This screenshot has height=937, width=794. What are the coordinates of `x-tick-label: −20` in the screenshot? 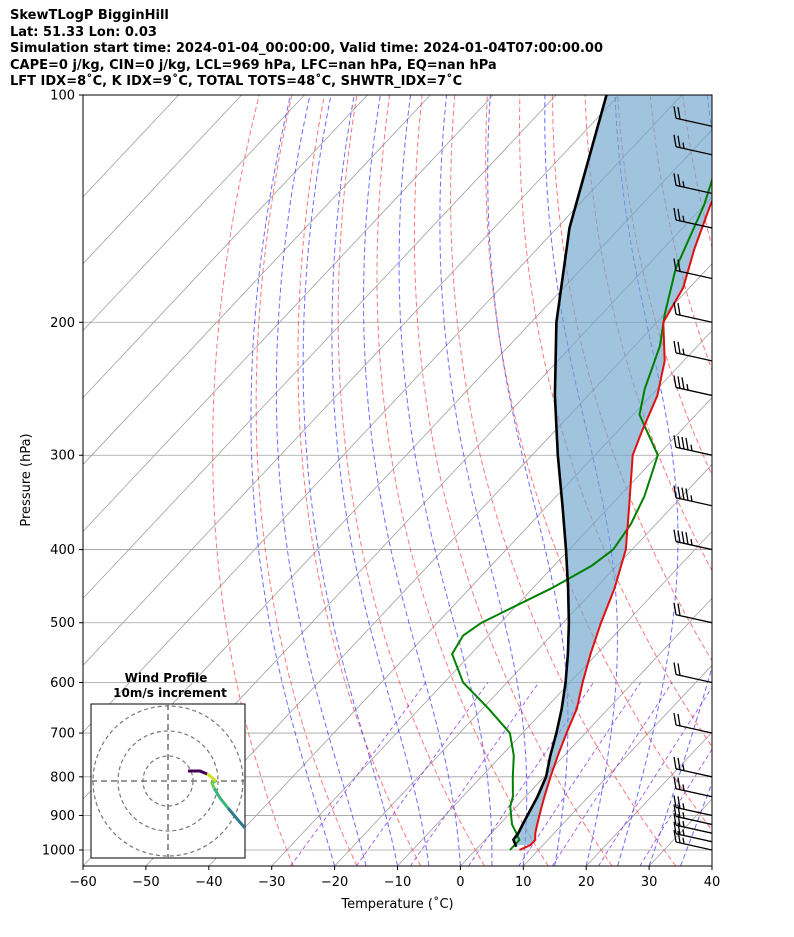 It's located at (334, 882).